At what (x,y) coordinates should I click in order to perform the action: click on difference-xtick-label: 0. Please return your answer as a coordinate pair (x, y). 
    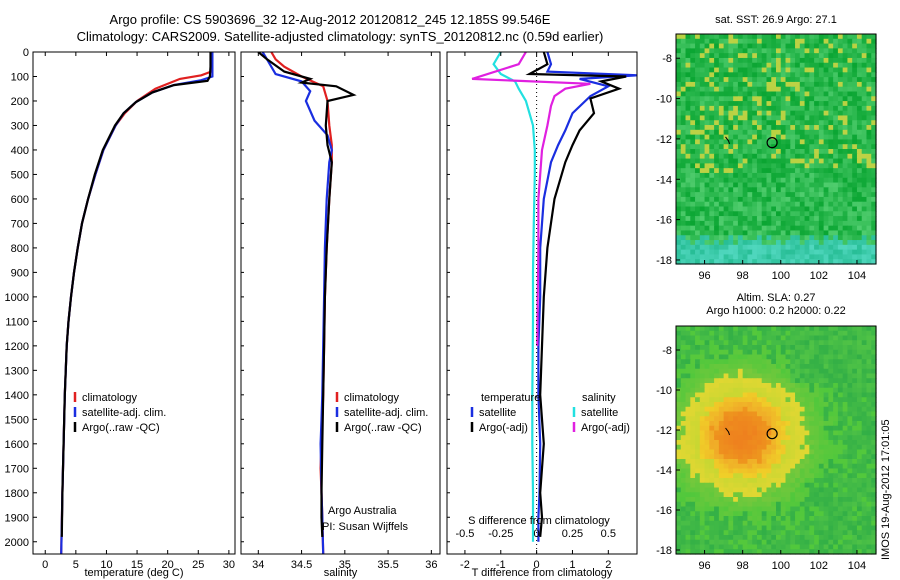
    Looking at the image, I should click on (537, 565).